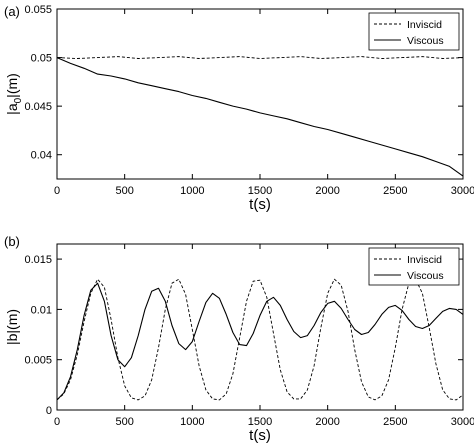 Image resolution: width=474 pixels, height=445 pixels. Describe the element at coordinates (12, 241) in the screenshot. I see `panel-label: (b)` at that location.